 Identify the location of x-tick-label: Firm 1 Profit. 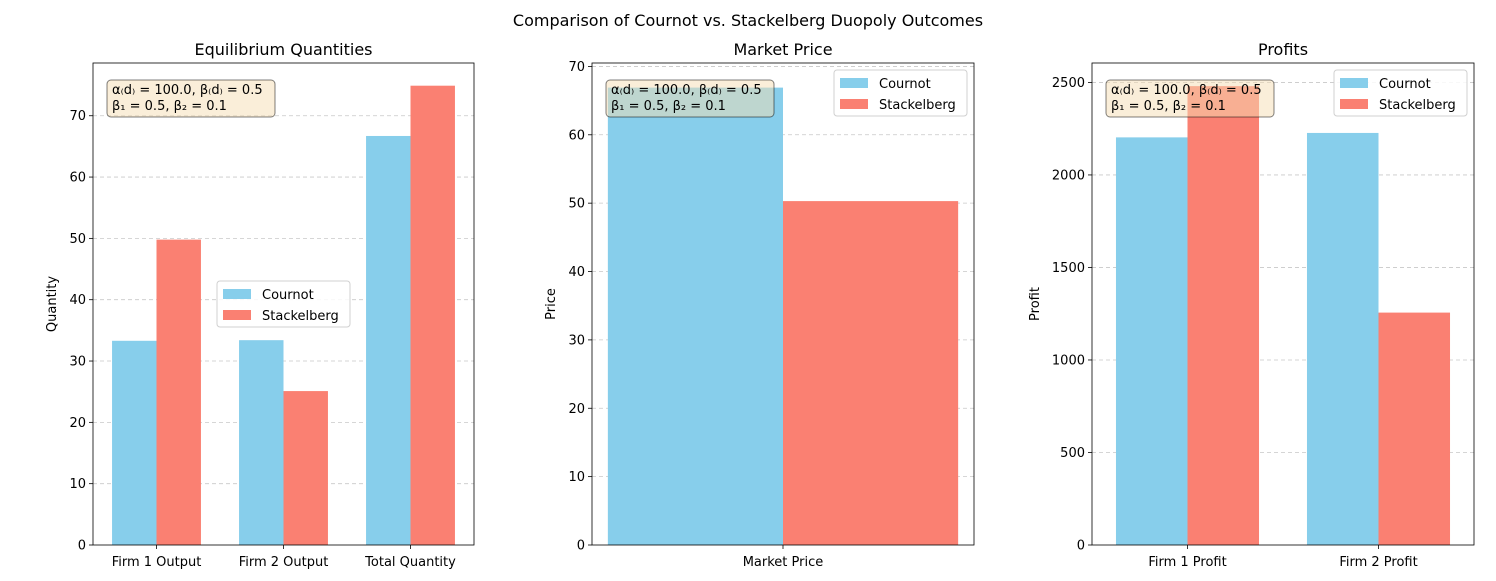
(1187, 562).